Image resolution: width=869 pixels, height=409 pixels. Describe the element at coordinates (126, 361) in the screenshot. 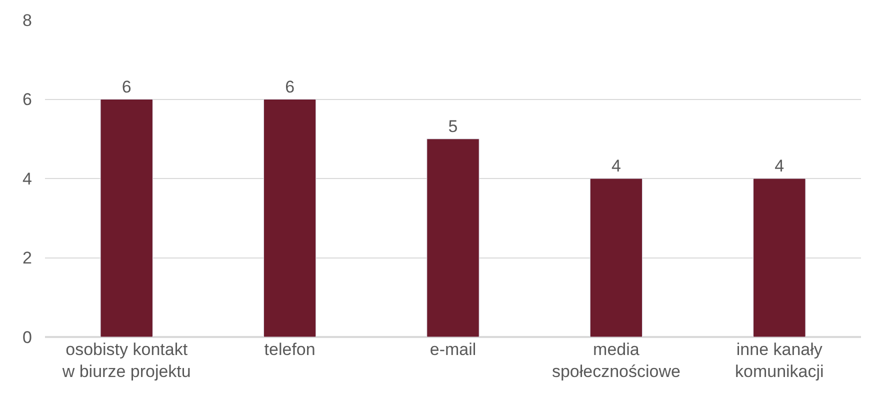

I see `x-tick-label: osobisty kontakt w biurze projektu` at that location.